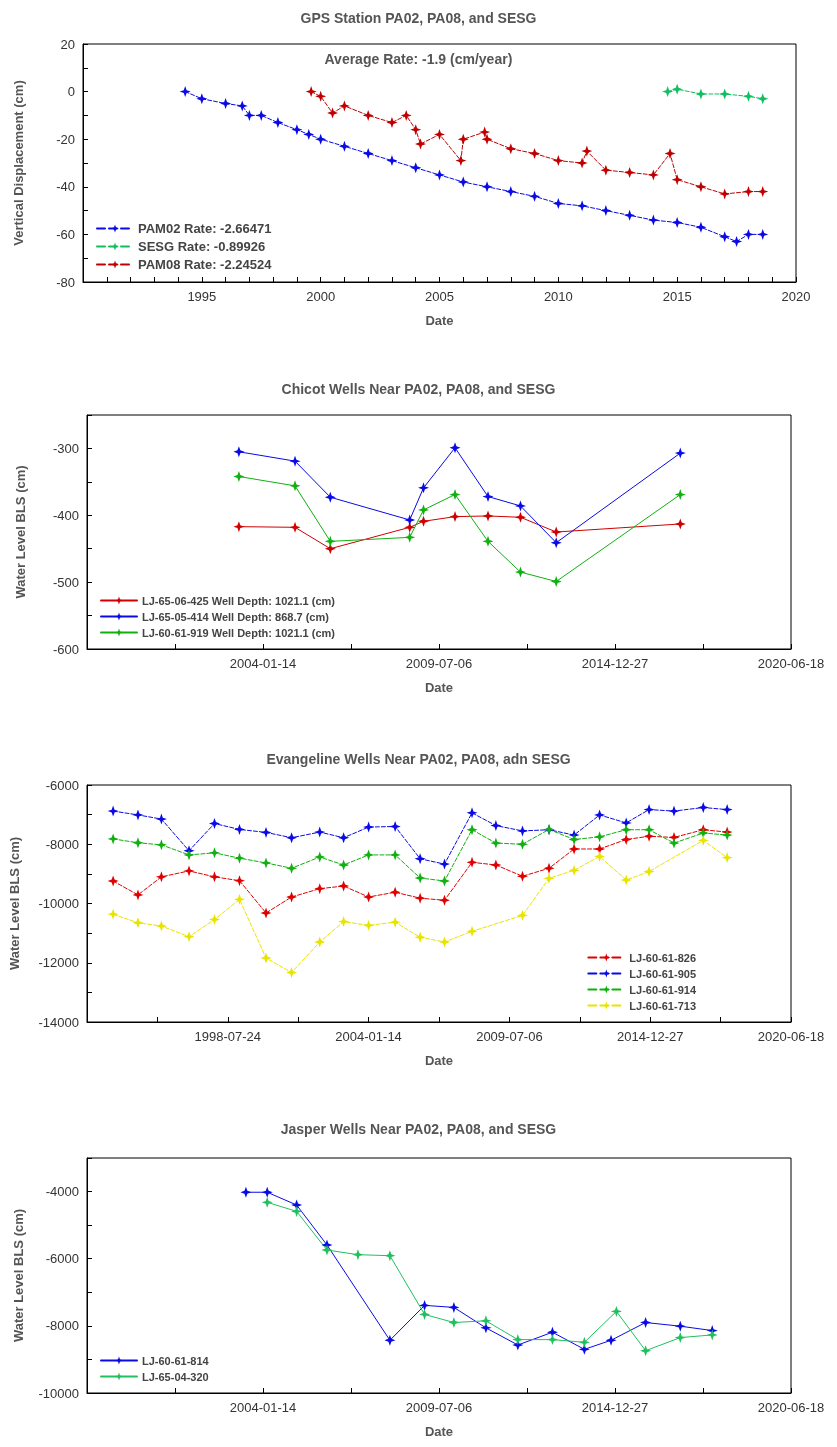 The image size is (837, 1447). Describe the element at coordinates (239, 600) in the screenshot. I see `legend-label: LJ-65-06-425 Well Depth: 1021.1 (cm)` at that location.